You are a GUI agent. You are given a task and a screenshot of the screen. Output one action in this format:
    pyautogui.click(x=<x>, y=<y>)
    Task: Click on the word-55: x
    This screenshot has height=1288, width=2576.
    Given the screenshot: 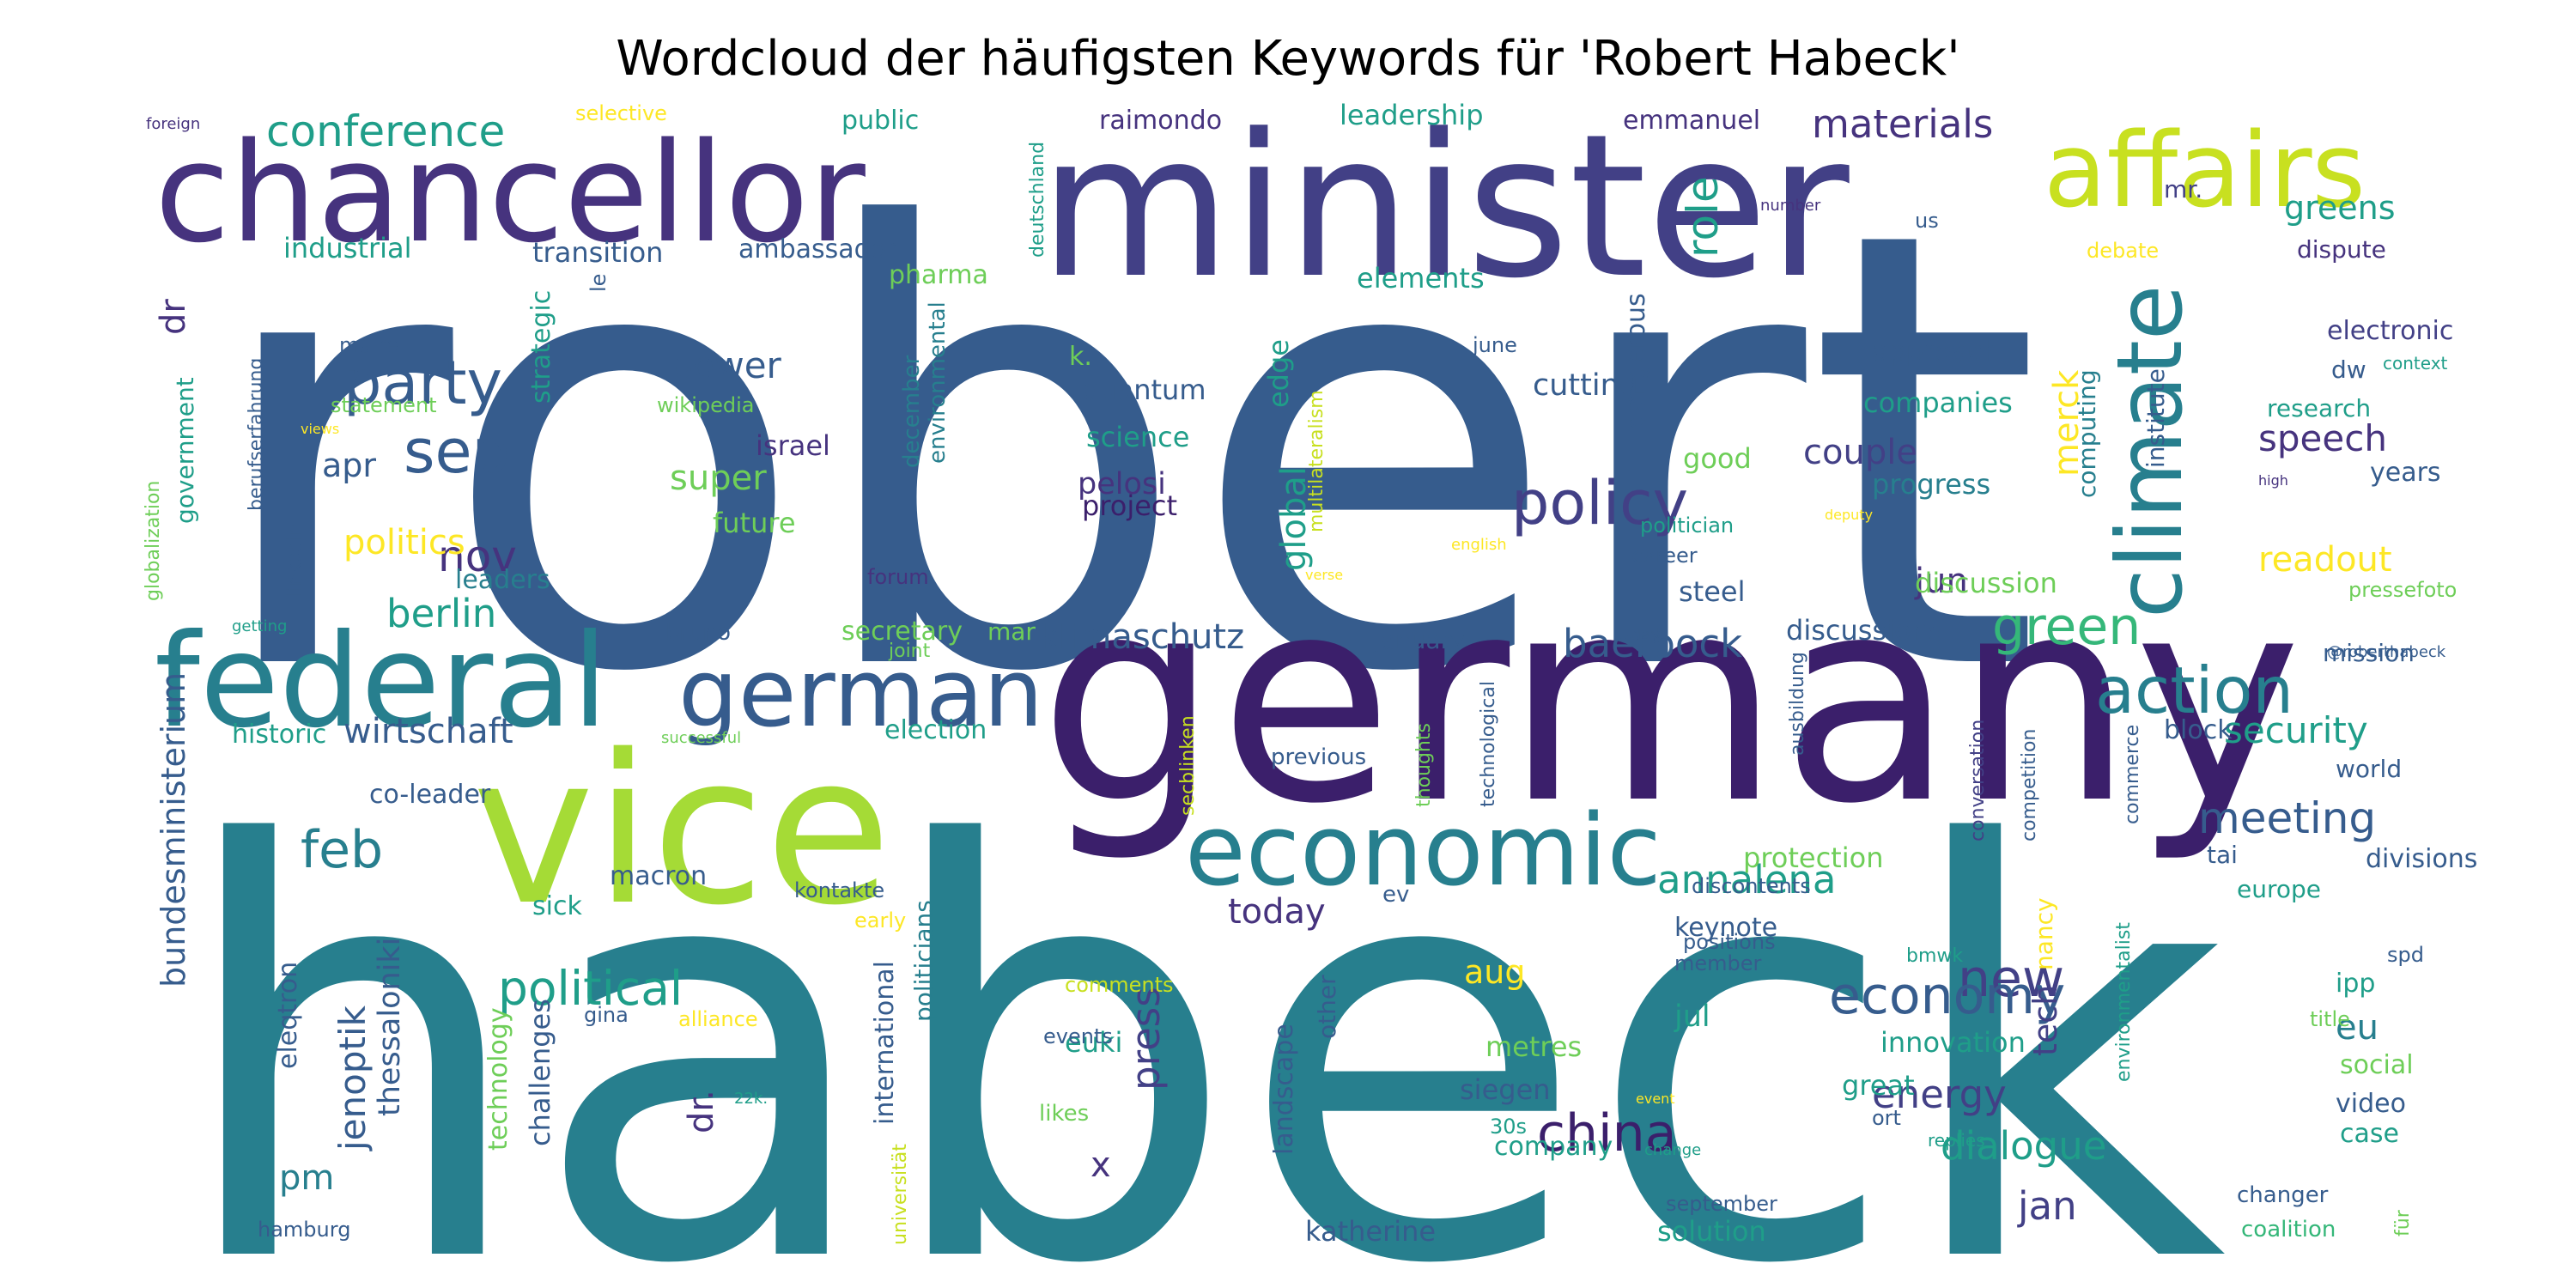 What is the action you would take?
    pyautogui.click(x=1101, y=1165)
    